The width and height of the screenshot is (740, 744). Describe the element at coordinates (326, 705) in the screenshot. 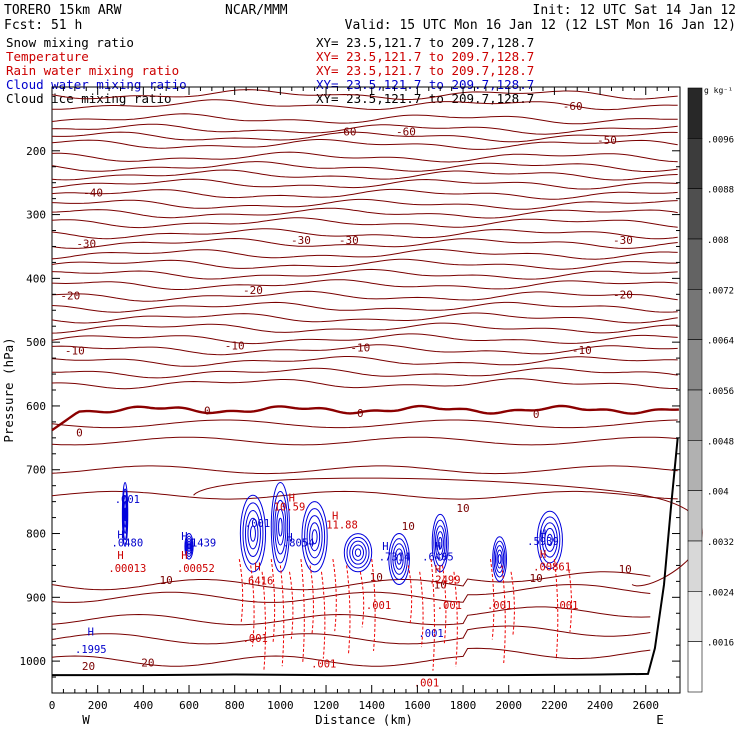

I see `x-tick-label: 1200` at that location.